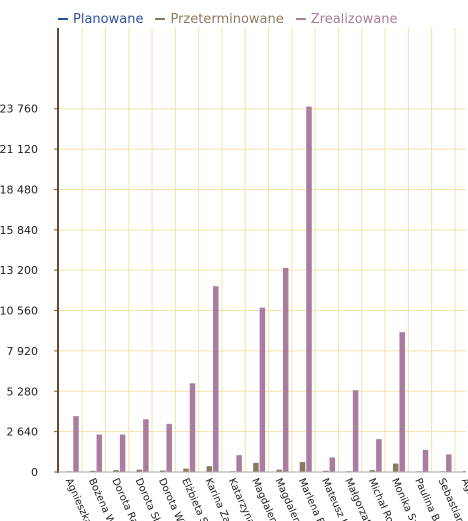  I want to click on legend-item-2: Zrealizowane, so click(346, 19).